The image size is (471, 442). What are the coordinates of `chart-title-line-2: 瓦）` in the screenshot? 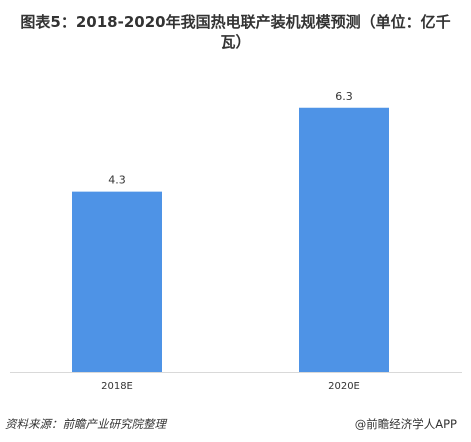 It's located at (235, 42).